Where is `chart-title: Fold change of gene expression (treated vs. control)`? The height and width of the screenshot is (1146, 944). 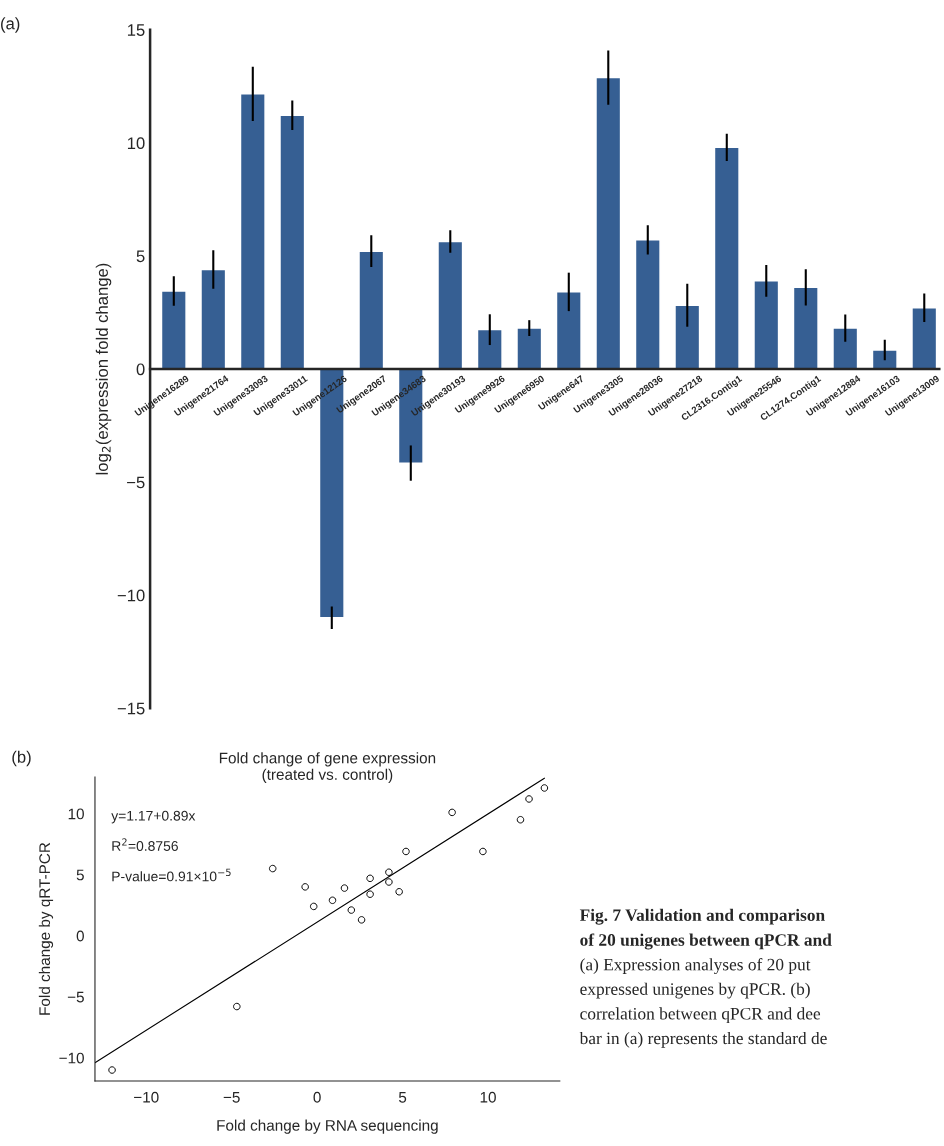
chart-title: Fold change of gene expression (treated vs. control) is located at coordinates (327, 767).